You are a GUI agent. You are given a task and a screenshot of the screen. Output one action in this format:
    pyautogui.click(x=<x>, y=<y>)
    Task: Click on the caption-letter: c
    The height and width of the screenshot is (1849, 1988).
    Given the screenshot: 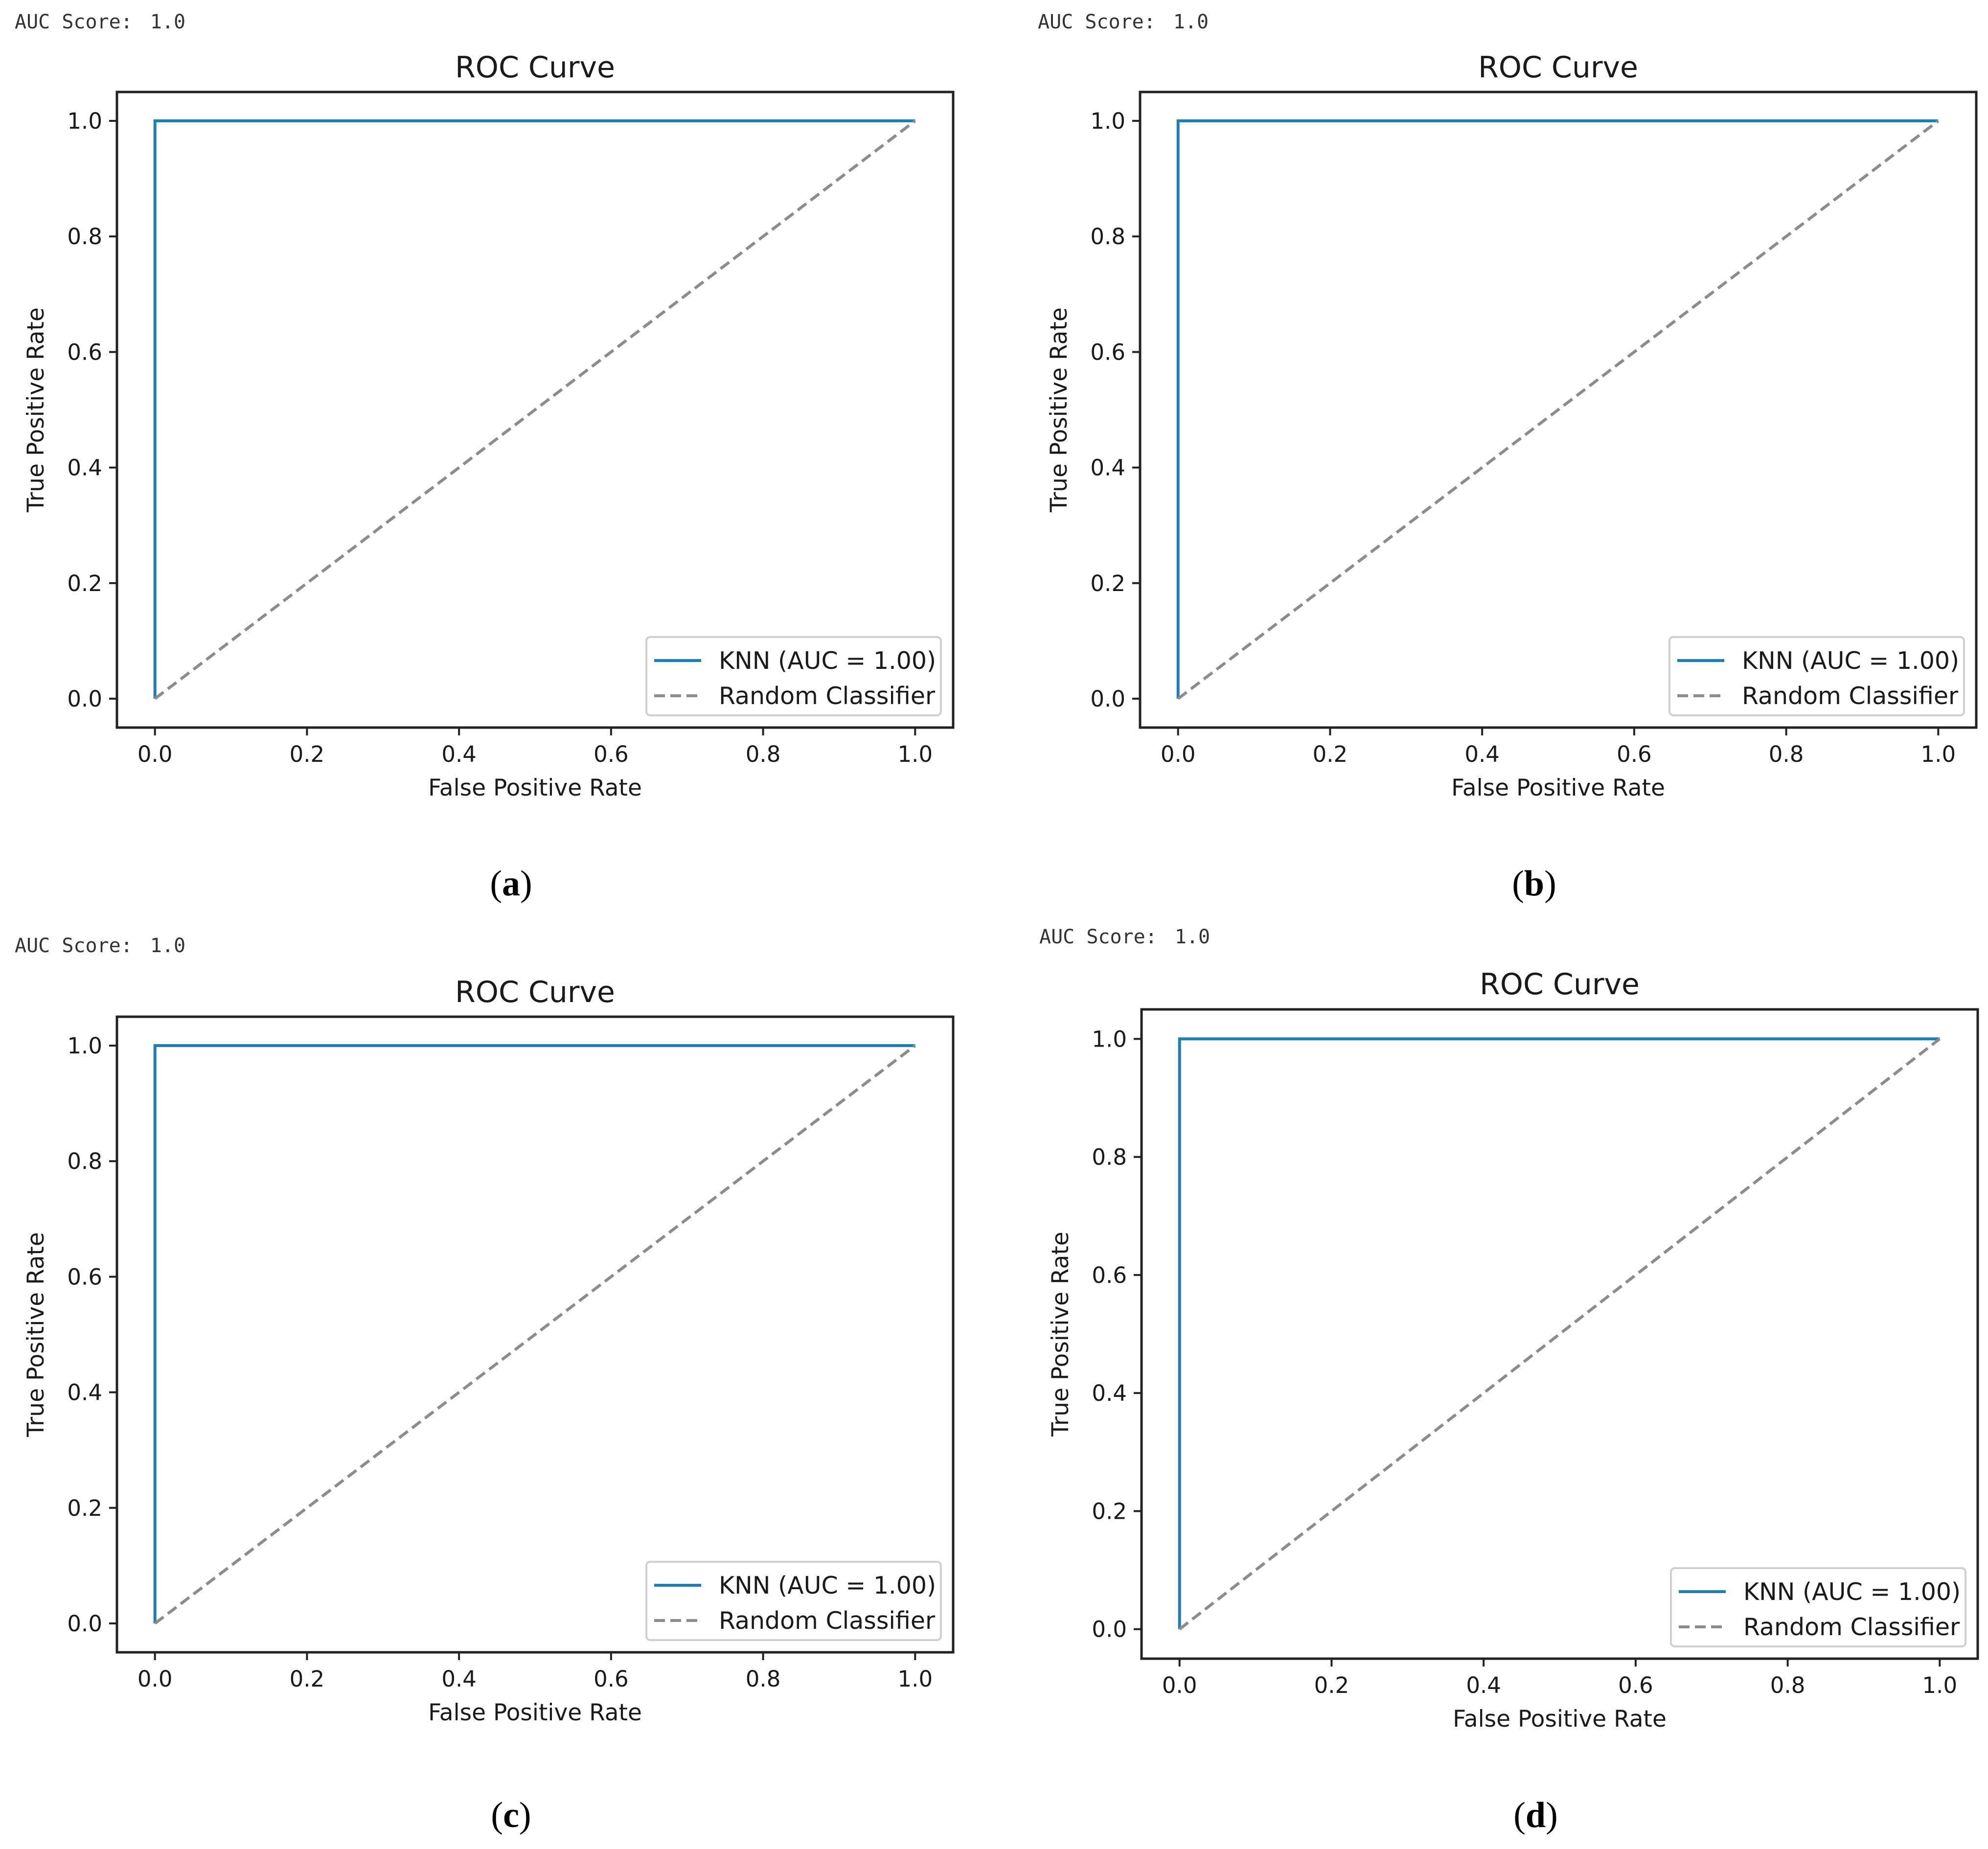 What is the action you would take?
    pyautogui.click(x=511, y=1815)
    